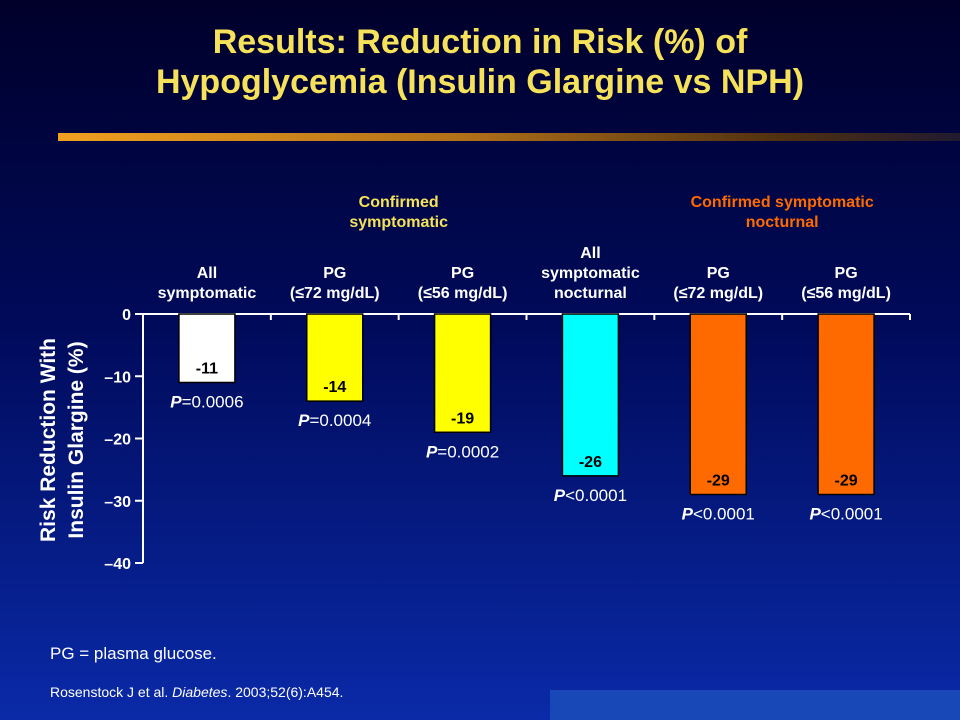 This screenshot has height=720, width=960. Describe the element at coordinates (782, 202) in the screenshot. I see `group-label: Confirmed symptomatic` at that location.